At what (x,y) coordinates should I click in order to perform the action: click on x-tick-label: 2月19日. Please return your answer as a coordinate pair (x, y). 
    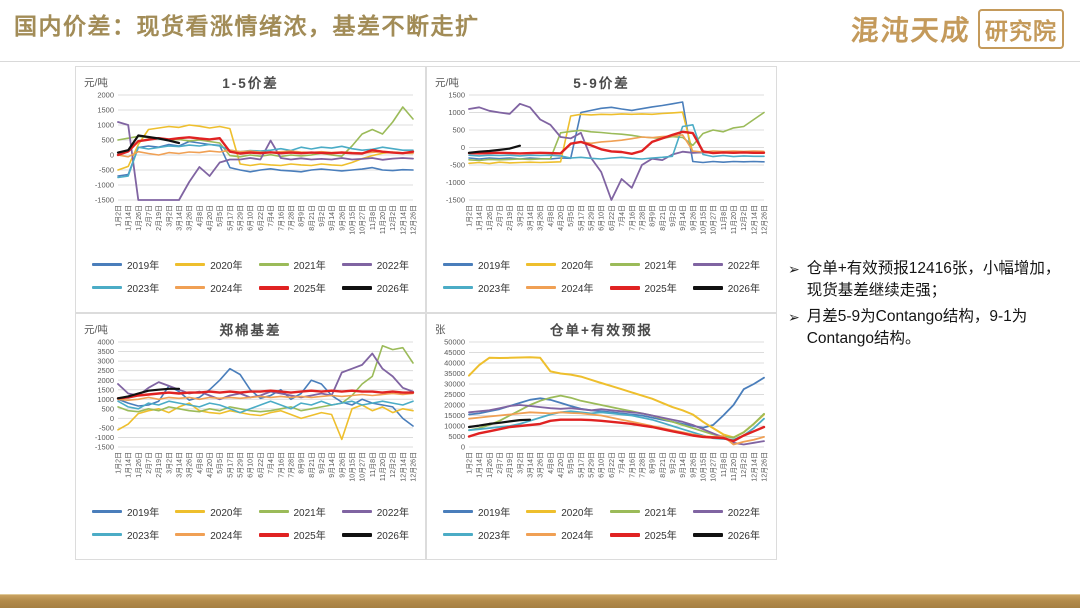
    Looking at the image, I should click on (159, 218).